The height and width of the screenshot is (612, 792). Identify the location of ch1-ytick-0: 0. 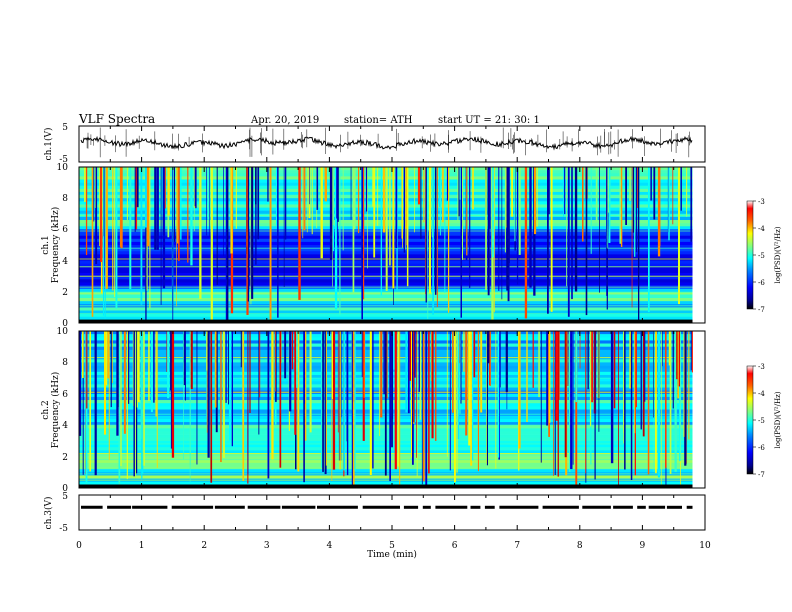
(65, 324).